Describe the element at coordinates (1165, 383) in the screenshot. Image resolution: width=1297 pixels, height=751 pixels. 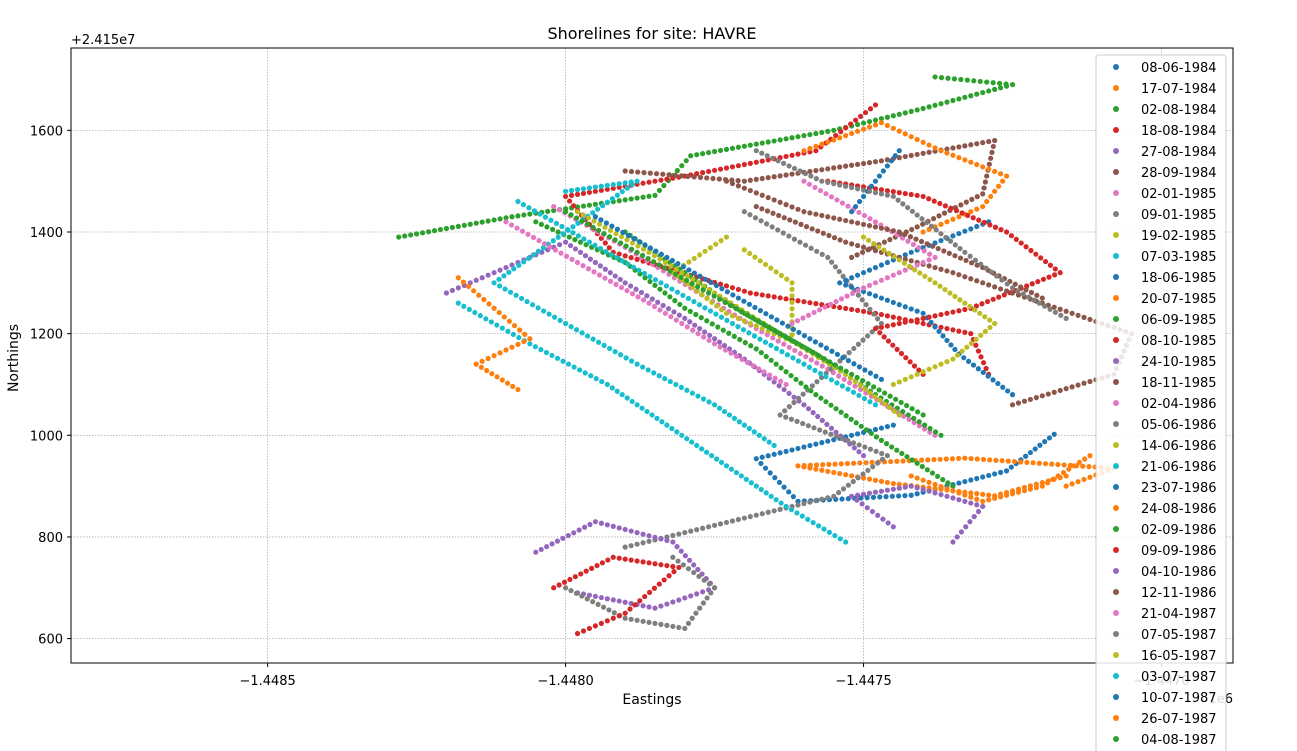
I see `legend-item: 18-11-1985` at that location.